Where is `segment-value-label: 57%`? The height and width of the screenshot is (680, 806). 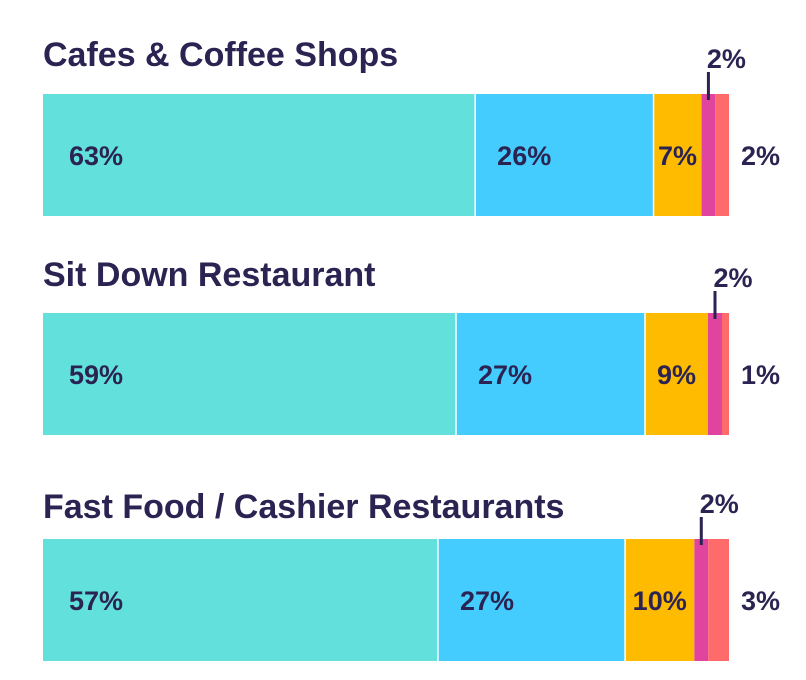
segment-value-label: 57% is located at coordinates (96, 601).